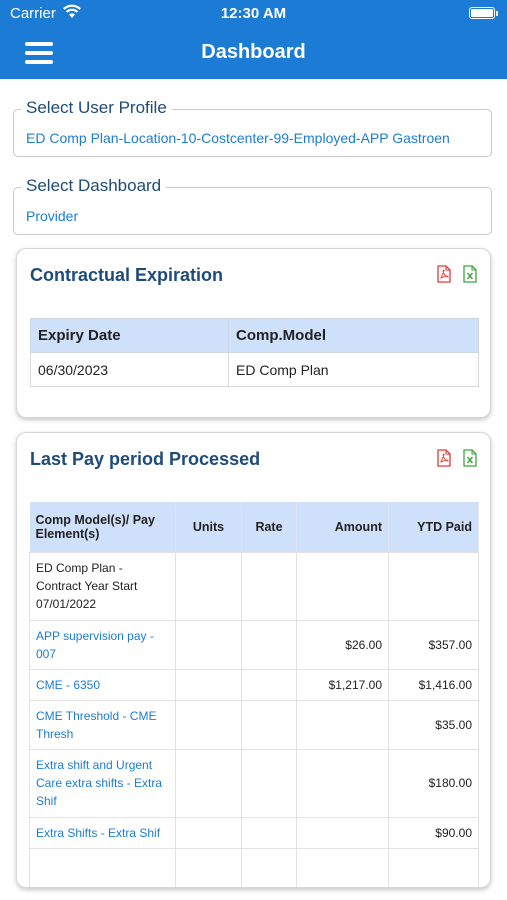 Image resolution: width=507 pixels, height=900 pixels. I want to click on contractual-expiration-title: Contractual Expiration, so click(127, 275).